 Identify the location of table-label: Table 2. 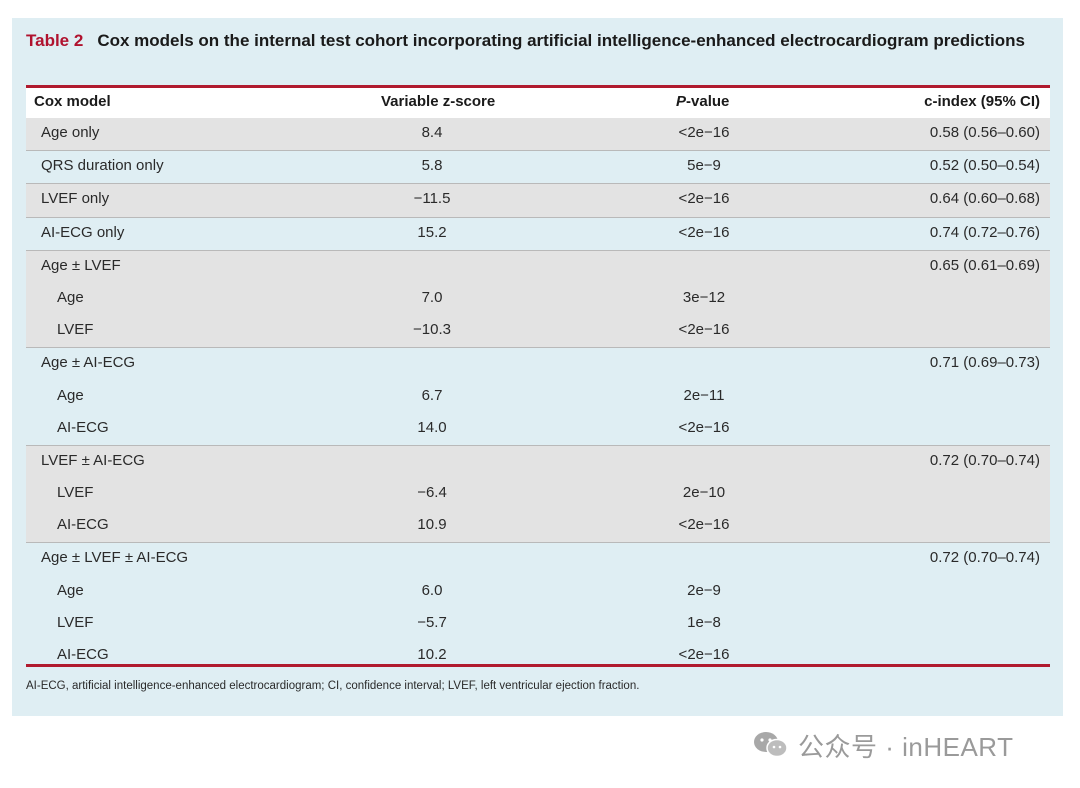
(55, 40).